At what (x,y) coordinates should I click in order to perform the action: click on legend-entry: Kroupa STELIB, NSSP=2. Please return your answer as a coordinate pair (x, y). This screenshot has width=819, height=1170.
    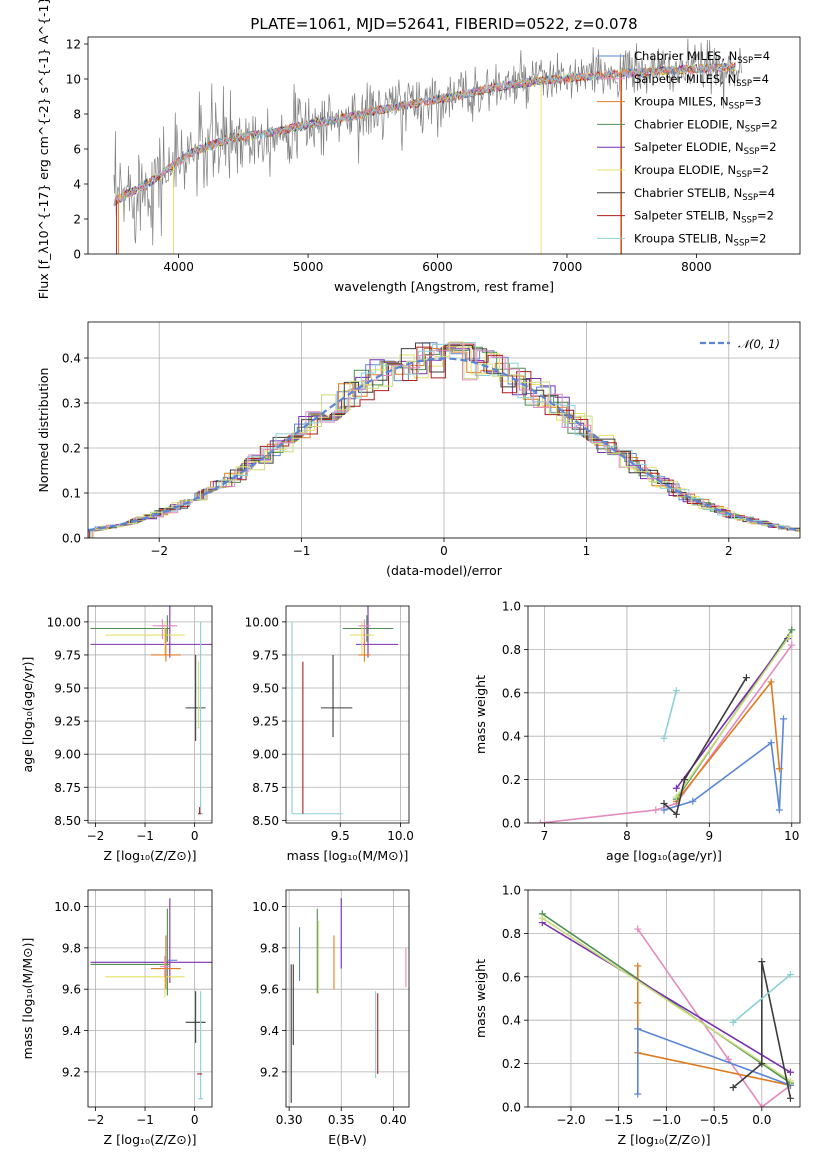
    Looking at the image, I should click on (700, 239).